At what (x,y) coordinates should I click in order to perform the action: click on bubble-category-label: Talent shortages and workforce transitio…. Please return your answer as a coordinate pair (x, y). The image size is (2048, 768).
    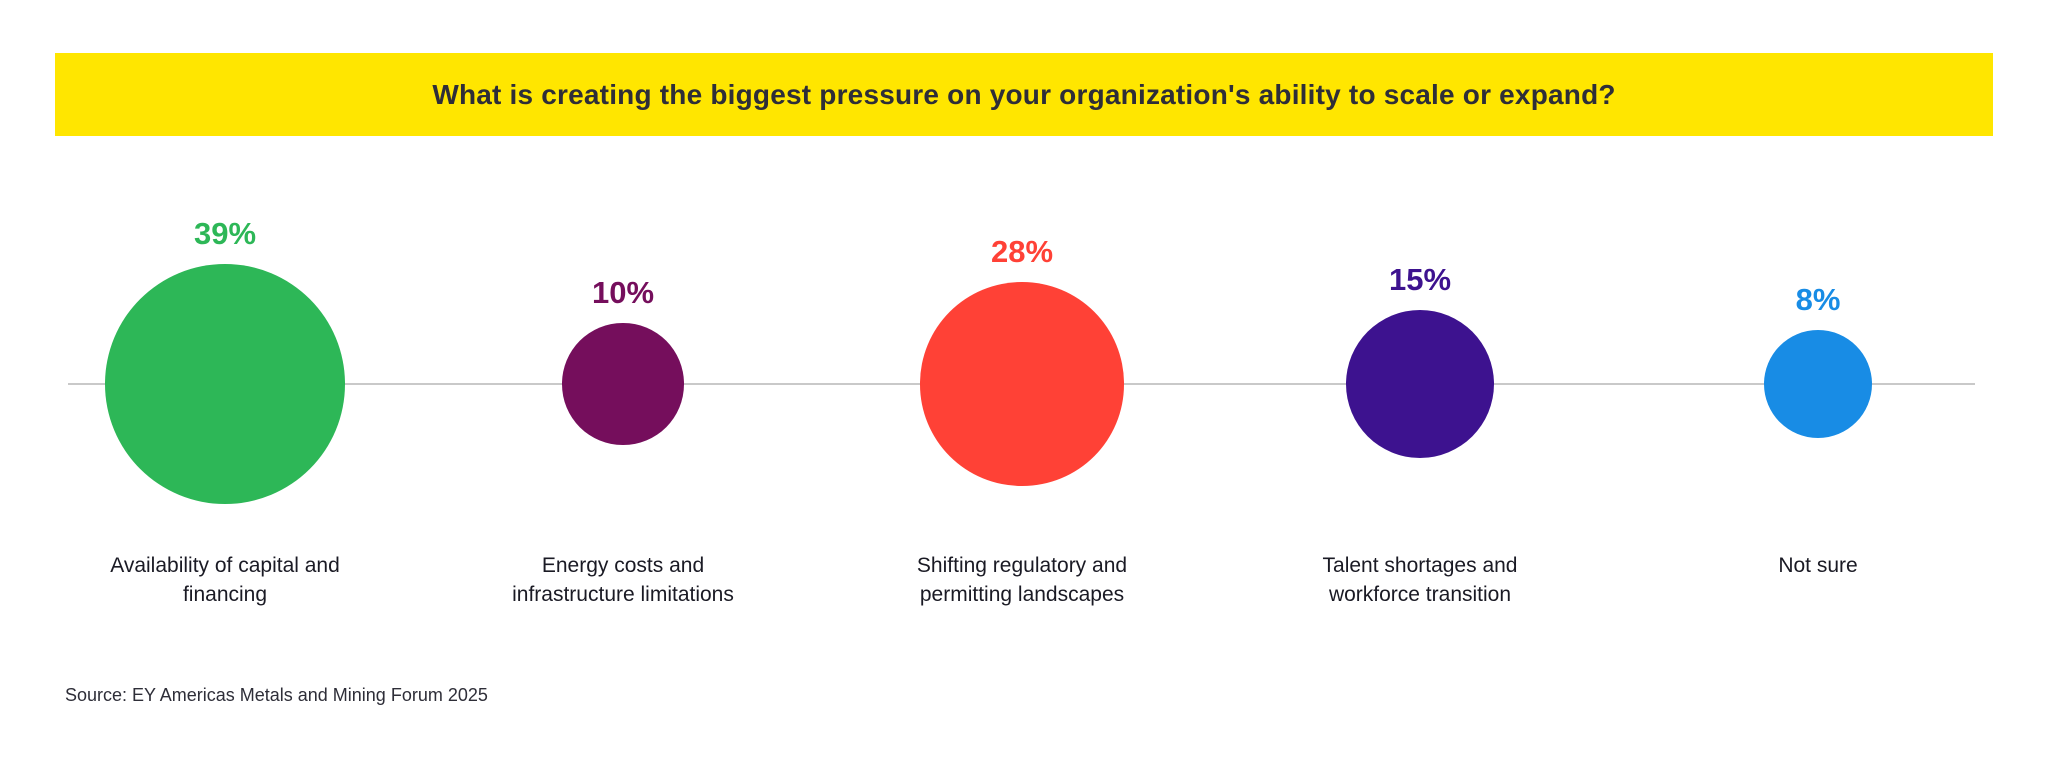
    Looking at the image, I should click on (1420, 580).